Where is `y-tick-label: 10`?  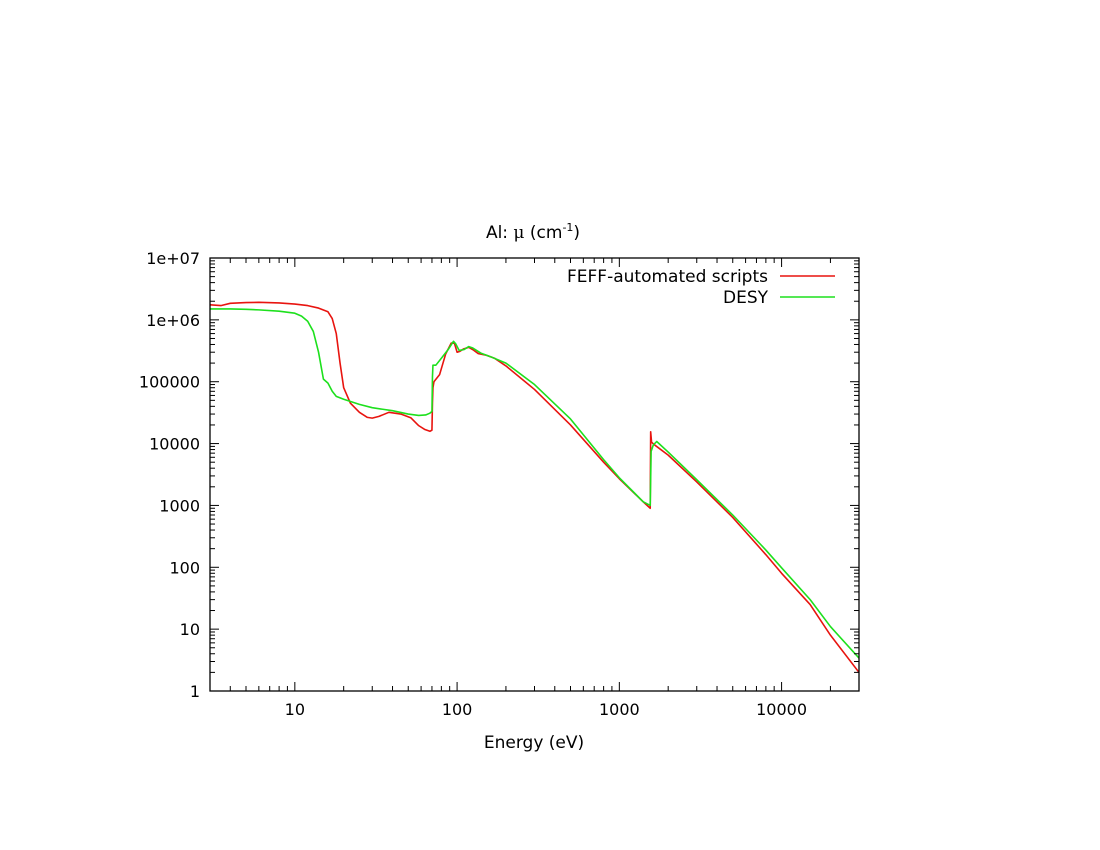 y-tick-label: 10 is located at coordinates (190, 629).